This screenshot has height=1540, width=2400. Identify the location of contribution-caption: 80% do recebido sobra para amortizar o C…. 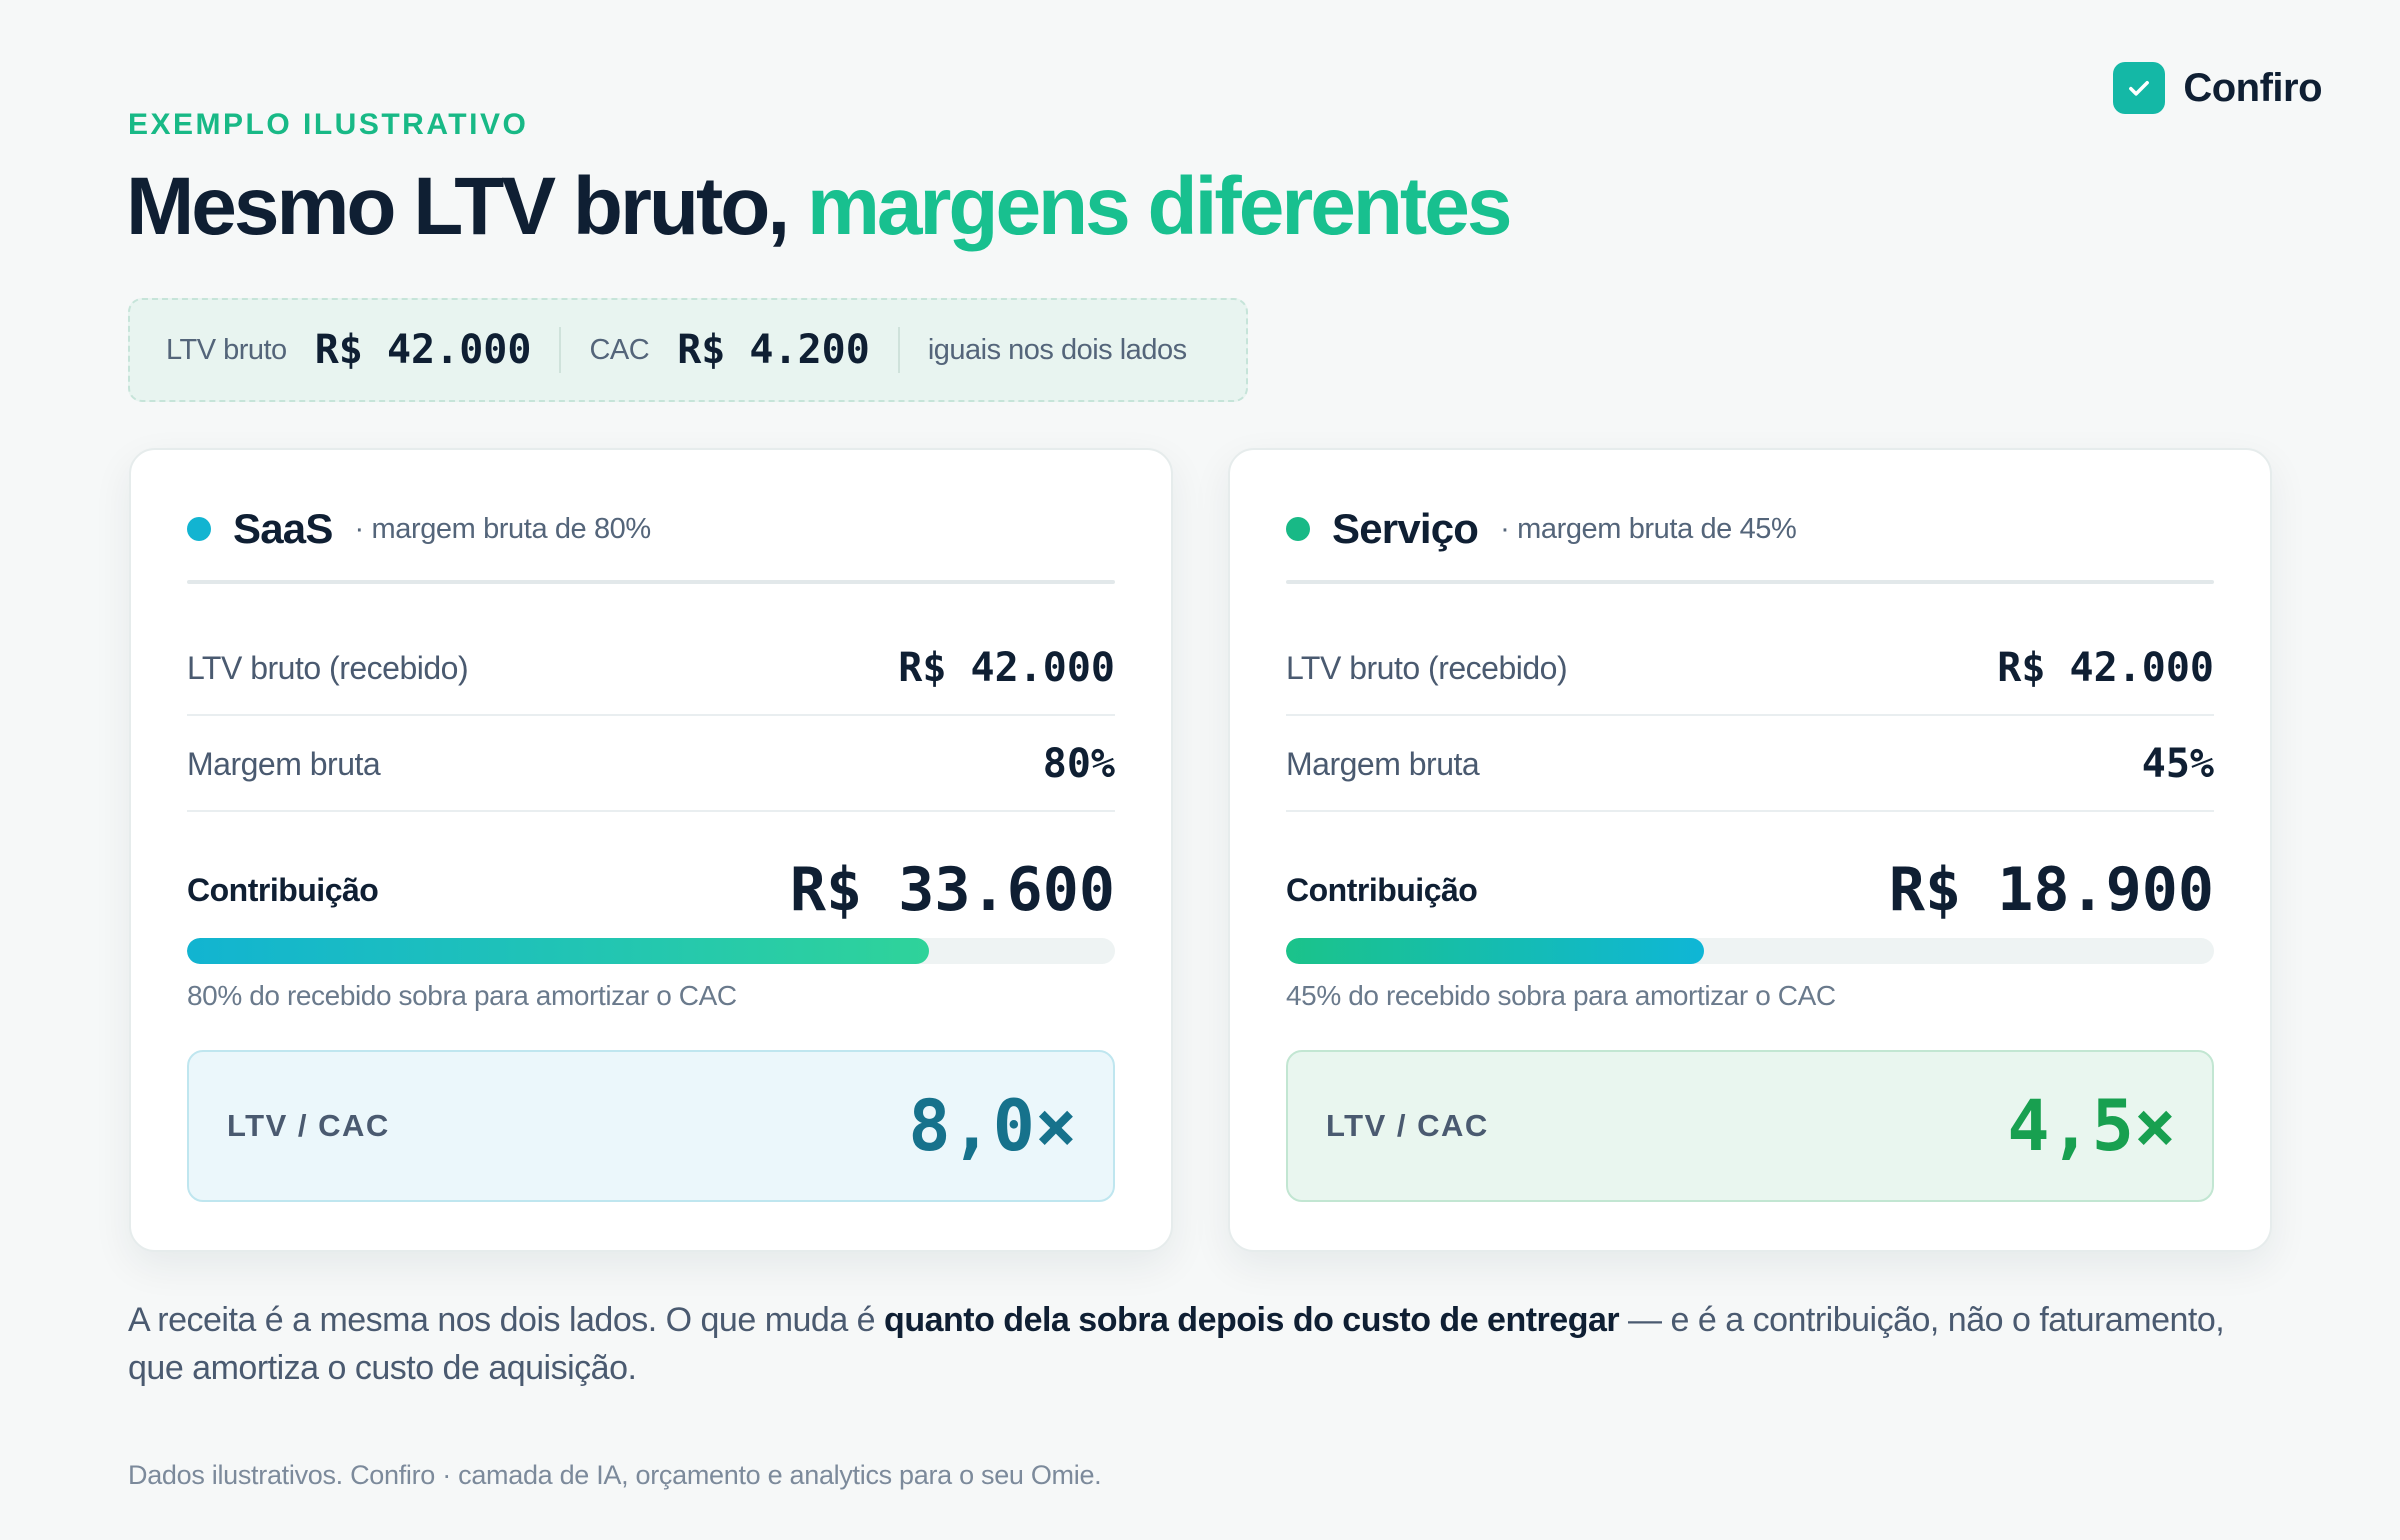
(462, 995).